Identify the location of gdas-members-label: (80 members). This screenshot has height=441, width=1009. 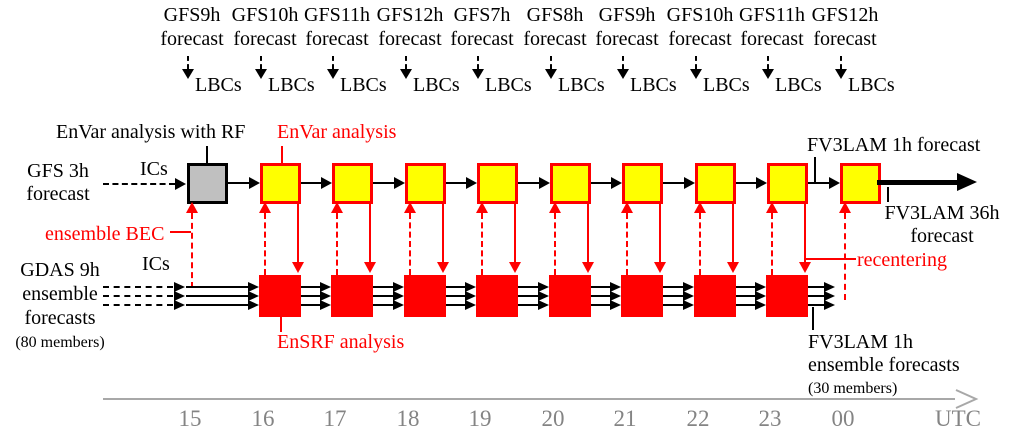
(60, 342).